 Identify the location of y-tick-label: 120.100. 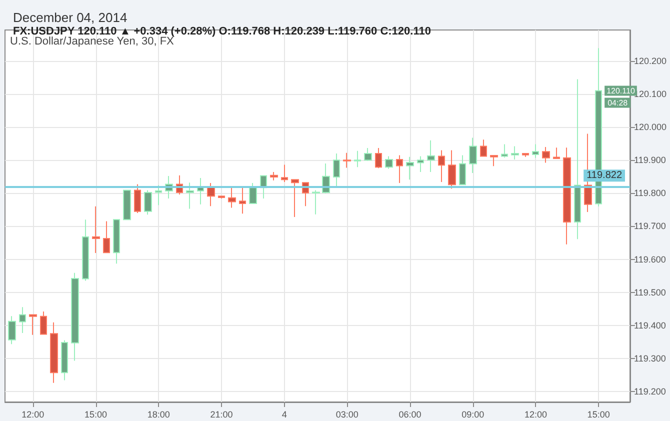
(650, 94).